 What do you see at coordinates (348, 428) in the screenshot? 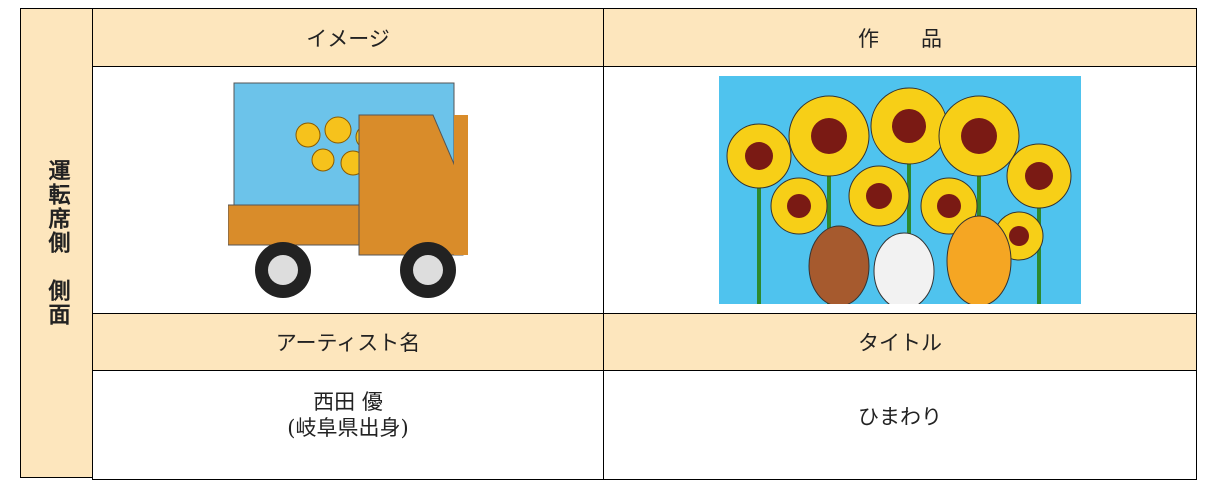
I see `artist-origin: (岐阜県出身)` at bounding box center [348, 428].